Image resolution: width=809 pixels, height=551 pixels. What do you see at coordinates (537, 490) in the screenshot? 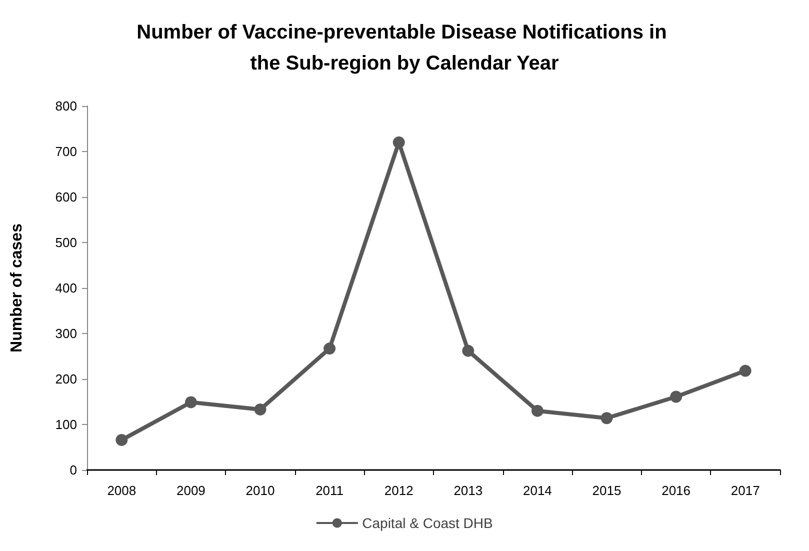
I see `x-tick-label: 2014` at bounding box center [537, 490].